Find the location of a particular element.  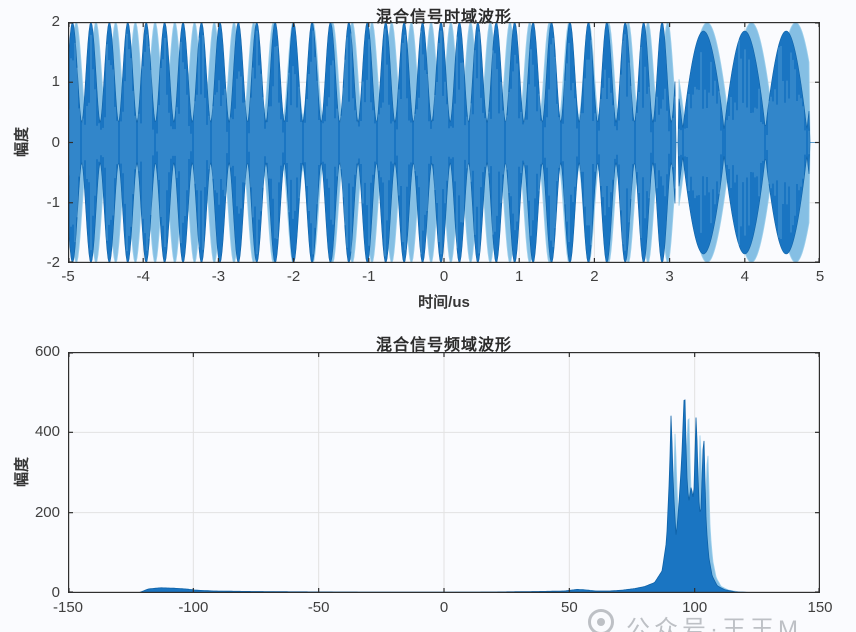

x-tick-label: 4 is located at coordinates (744, 276).